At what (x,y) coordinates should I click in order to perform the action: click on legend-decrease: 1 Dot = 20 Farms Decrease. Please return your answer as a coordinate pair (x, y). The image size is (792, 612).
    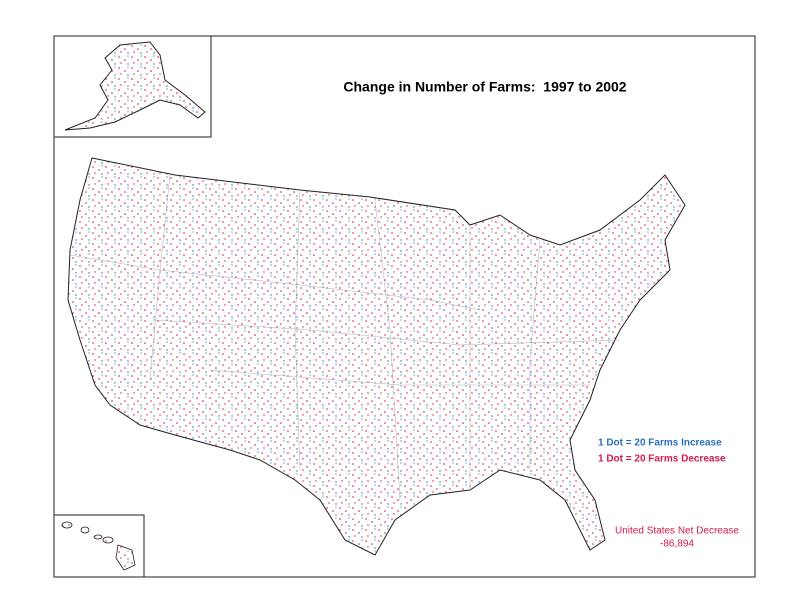
    Looking at the image, I should click on (662, 459).